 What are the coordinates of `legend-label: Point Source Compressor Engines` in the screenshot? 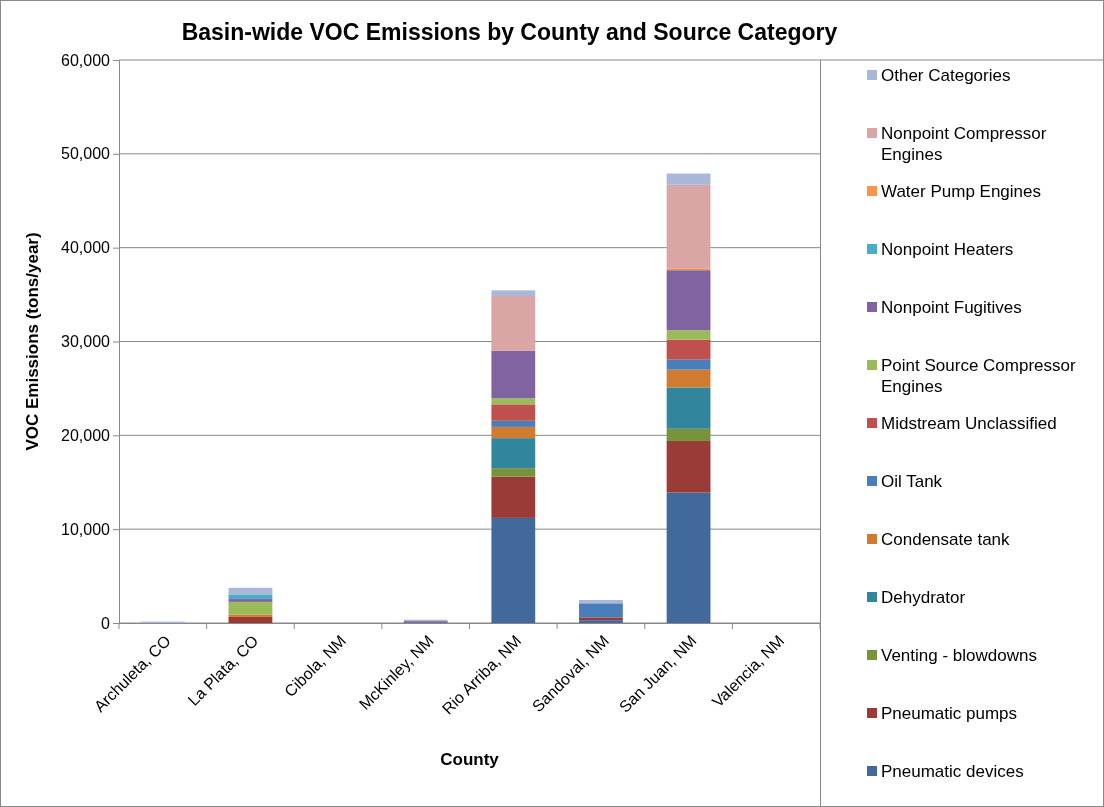 It's located at (978, 376).